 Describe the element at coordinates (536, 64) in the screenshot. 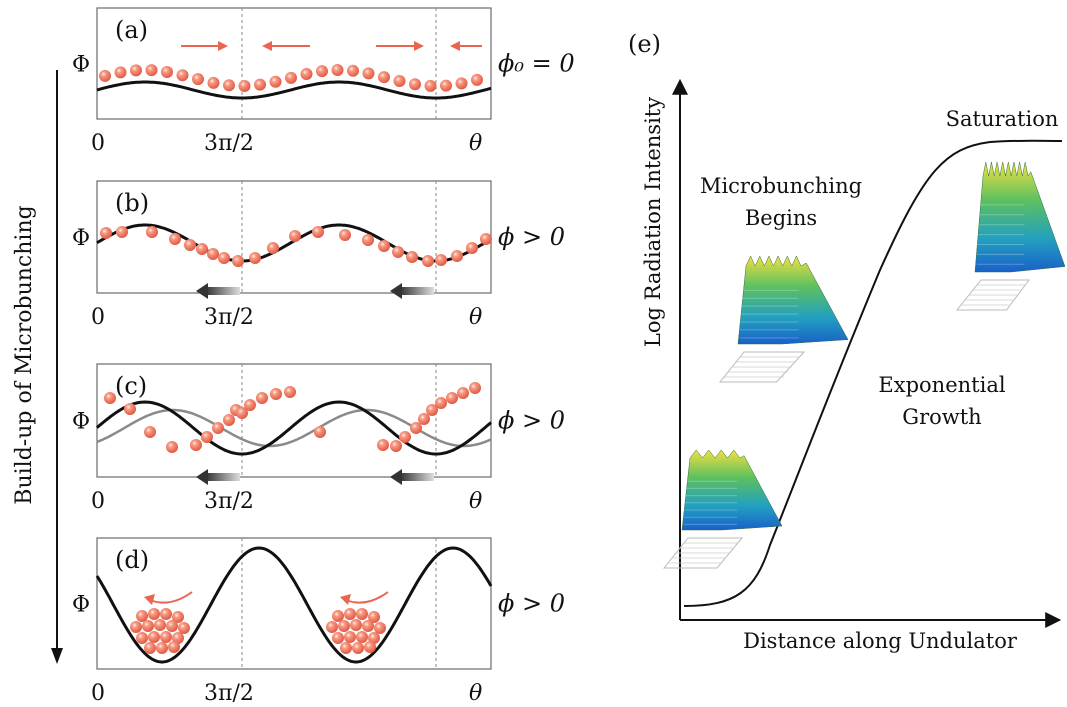

I see `phase-label: ϕ₀ = 0` at that location.